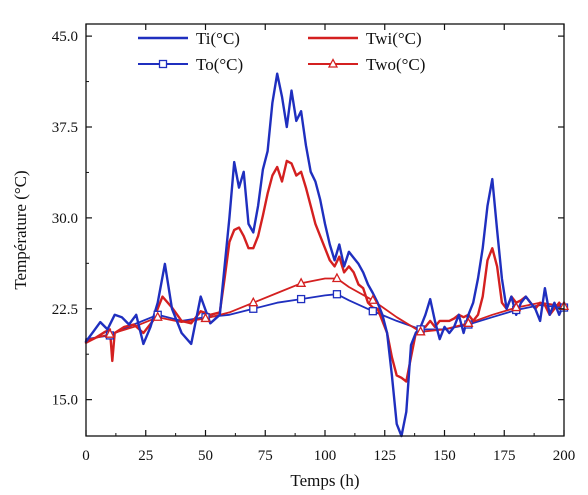 This screenshot has width=588, height=495. What do you see at coordinates (86, 456) in the screenshot?
I see `x-tick-label: 0` at bounding box center [86, 456].